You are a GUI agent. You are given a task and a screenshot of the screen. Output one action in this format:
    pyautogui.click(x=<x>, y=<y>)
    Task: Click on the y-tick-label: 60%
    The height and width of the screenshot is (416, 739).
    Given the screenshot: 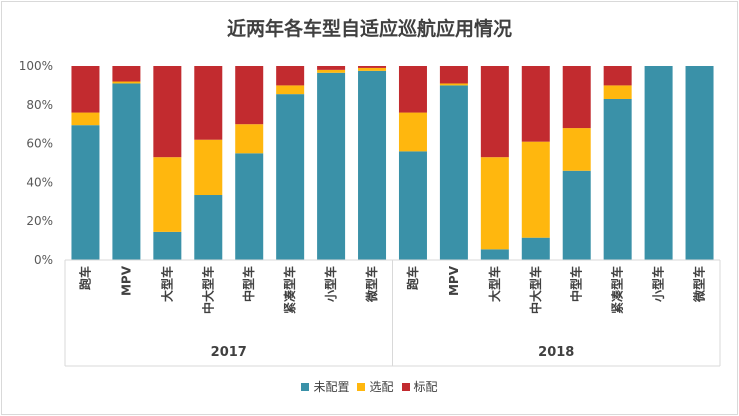 What is the action you would take?
    pyautogui.click(x=39, y=144)
    